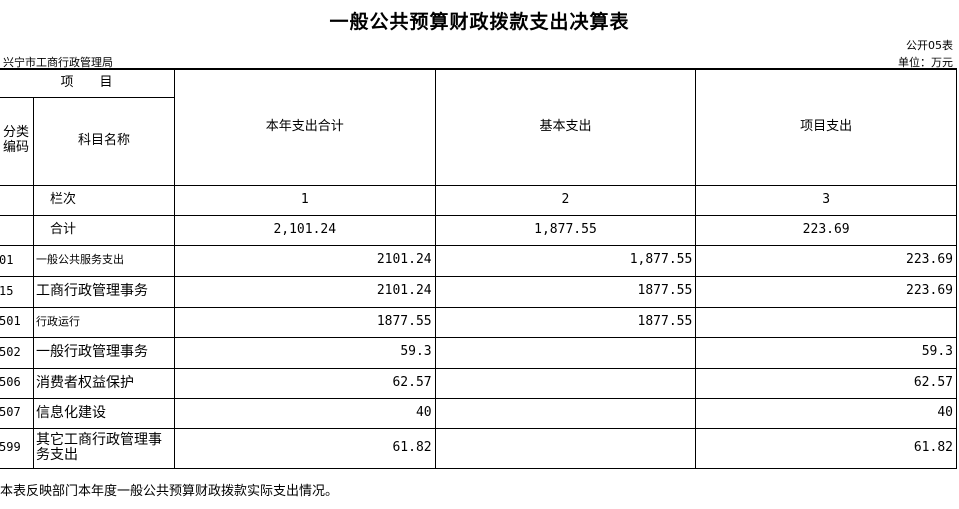 This screenshot has width=959, height=509. Describe the element at coordinates (304, 352) in the screenshot. I see `row-total: 59.3` at that location.